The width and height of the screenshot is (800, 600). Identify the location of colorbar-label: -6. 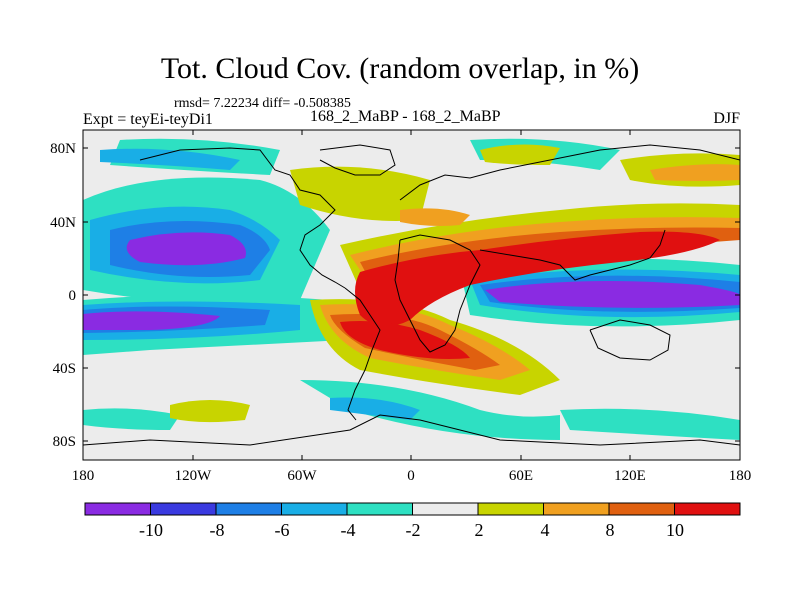
(282, 530).